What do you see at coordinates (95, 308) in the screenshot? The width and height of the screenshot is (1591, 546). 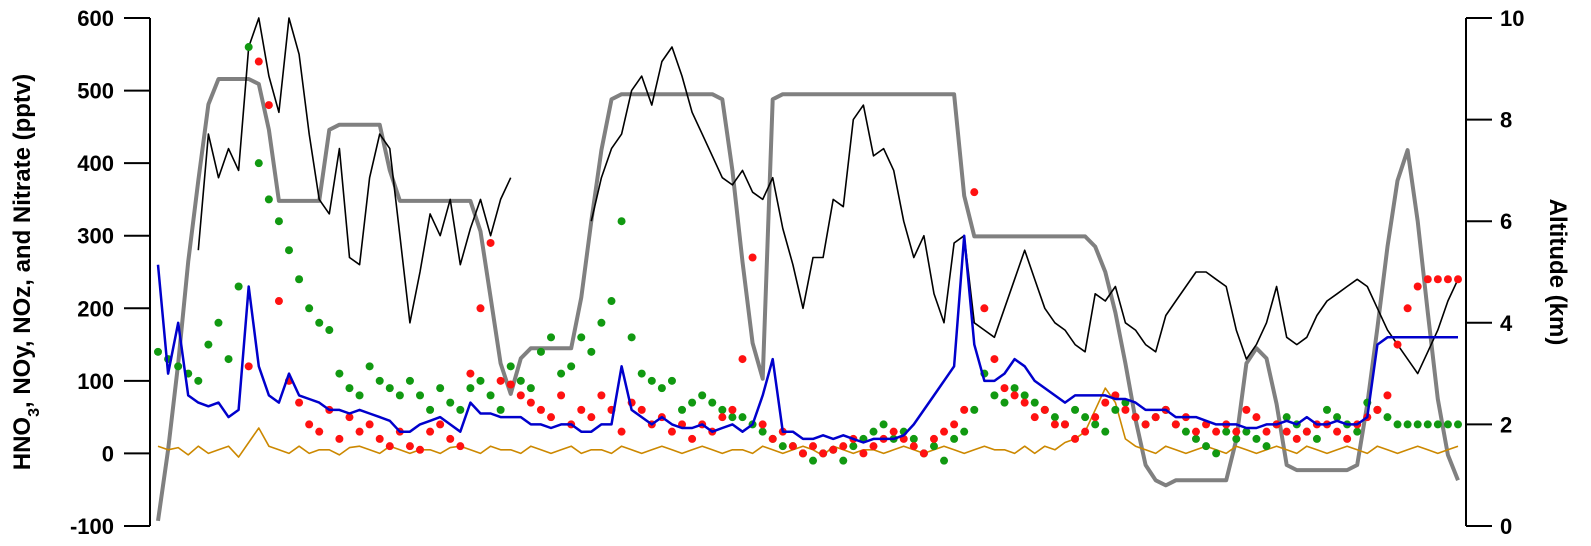 I see `left-tick-label: 200` at bounding box center [95, 308].